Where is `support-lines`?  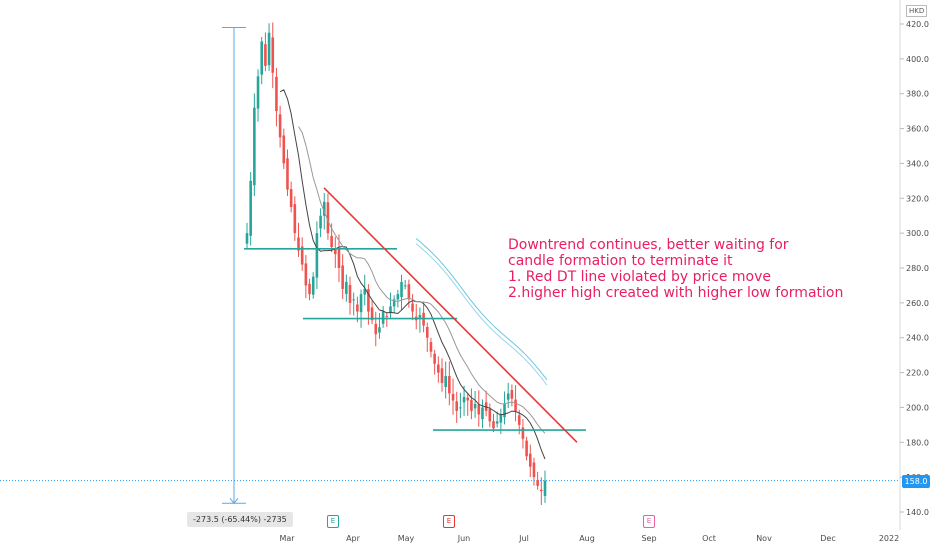 support-lines is located at coordinates (415, 339).